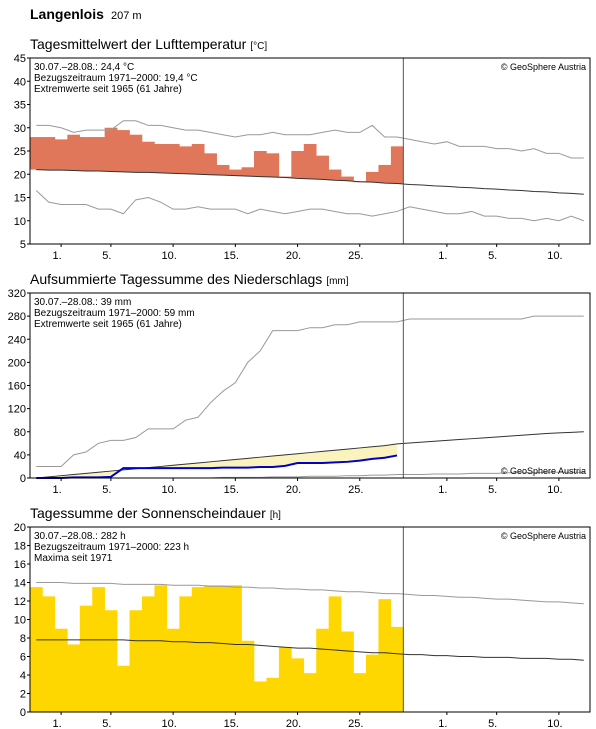 This screenshot has height=729, width=596. I want to click on y-tick-label: 5, so click(23, 245).